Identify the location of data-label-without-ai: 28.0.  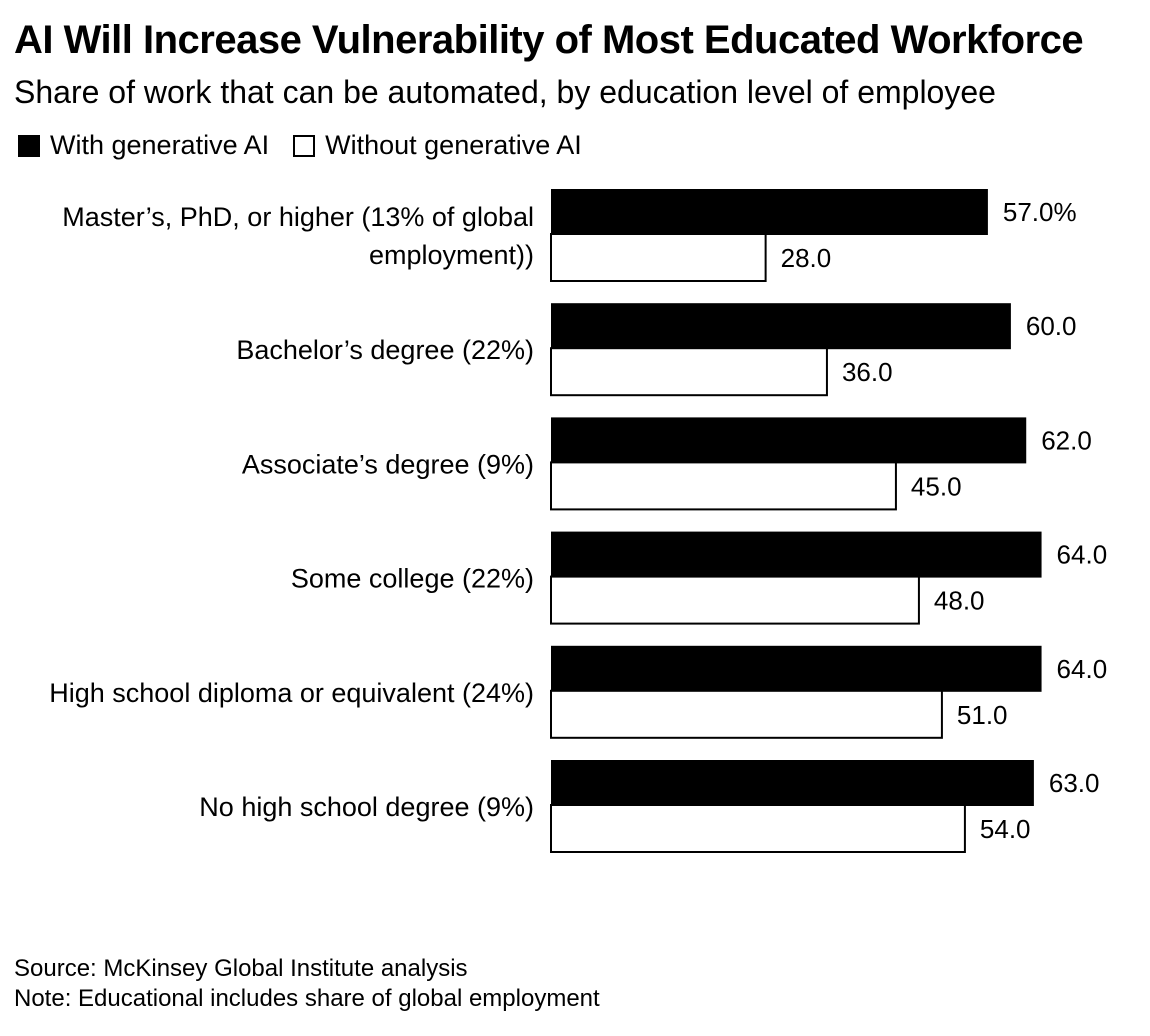
(806, 258).